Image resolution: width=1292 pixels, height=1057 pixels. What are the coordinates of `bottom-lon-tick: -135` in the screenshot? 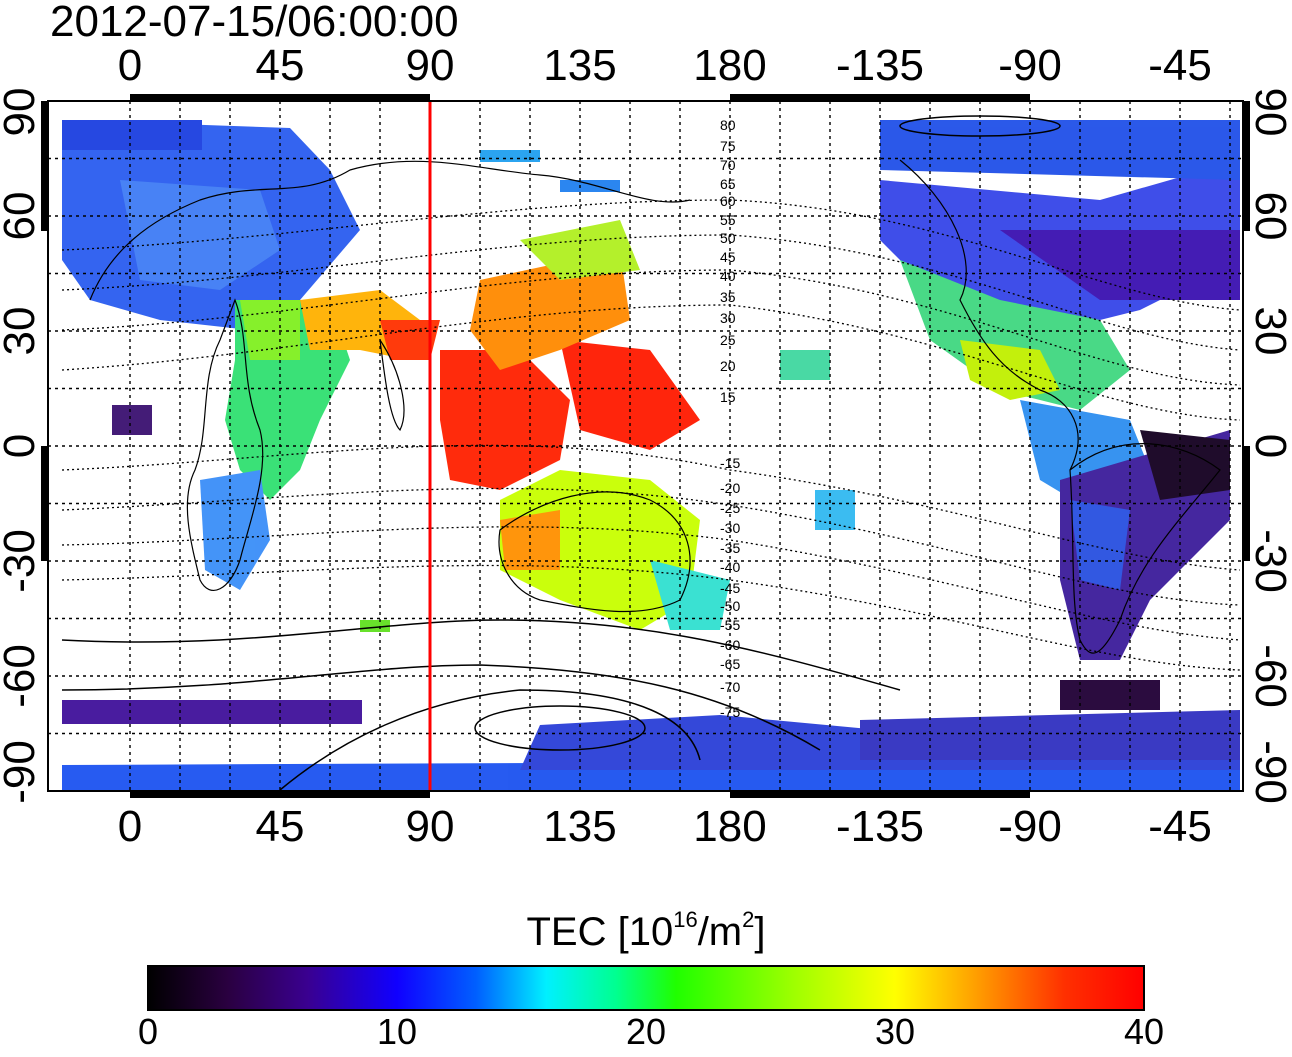 It's located at (880, 826).